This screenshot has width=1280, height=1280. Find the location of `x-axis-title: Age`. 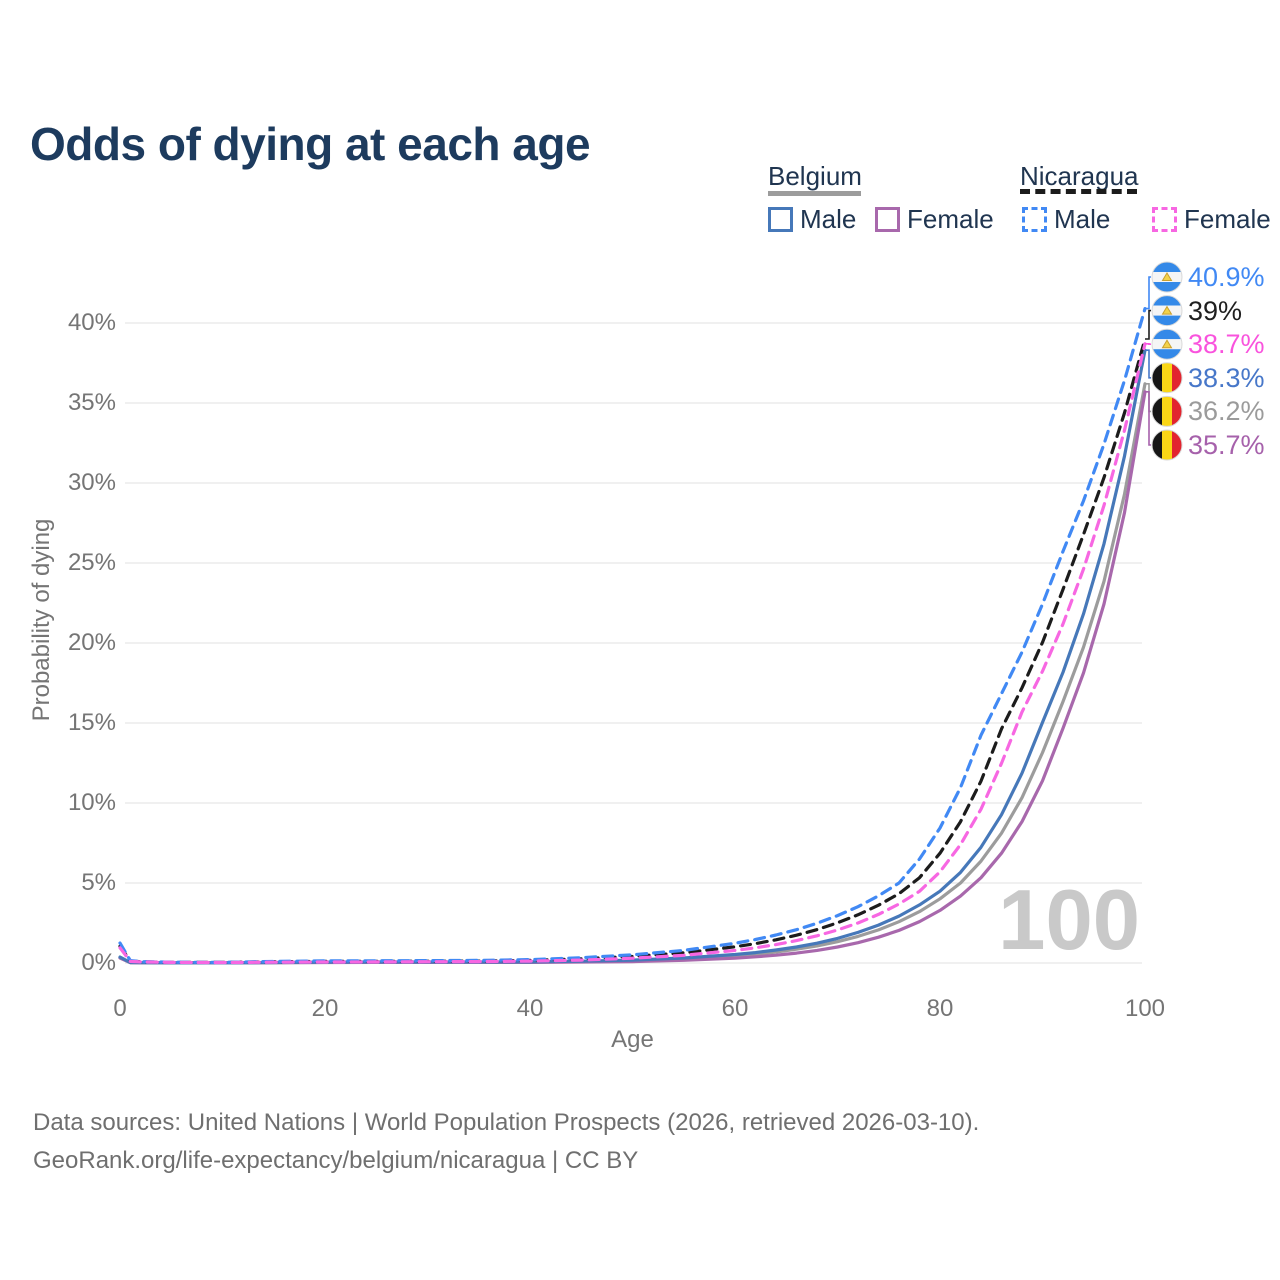

x-axis-title: Age is located at coordinates (632, 1039).